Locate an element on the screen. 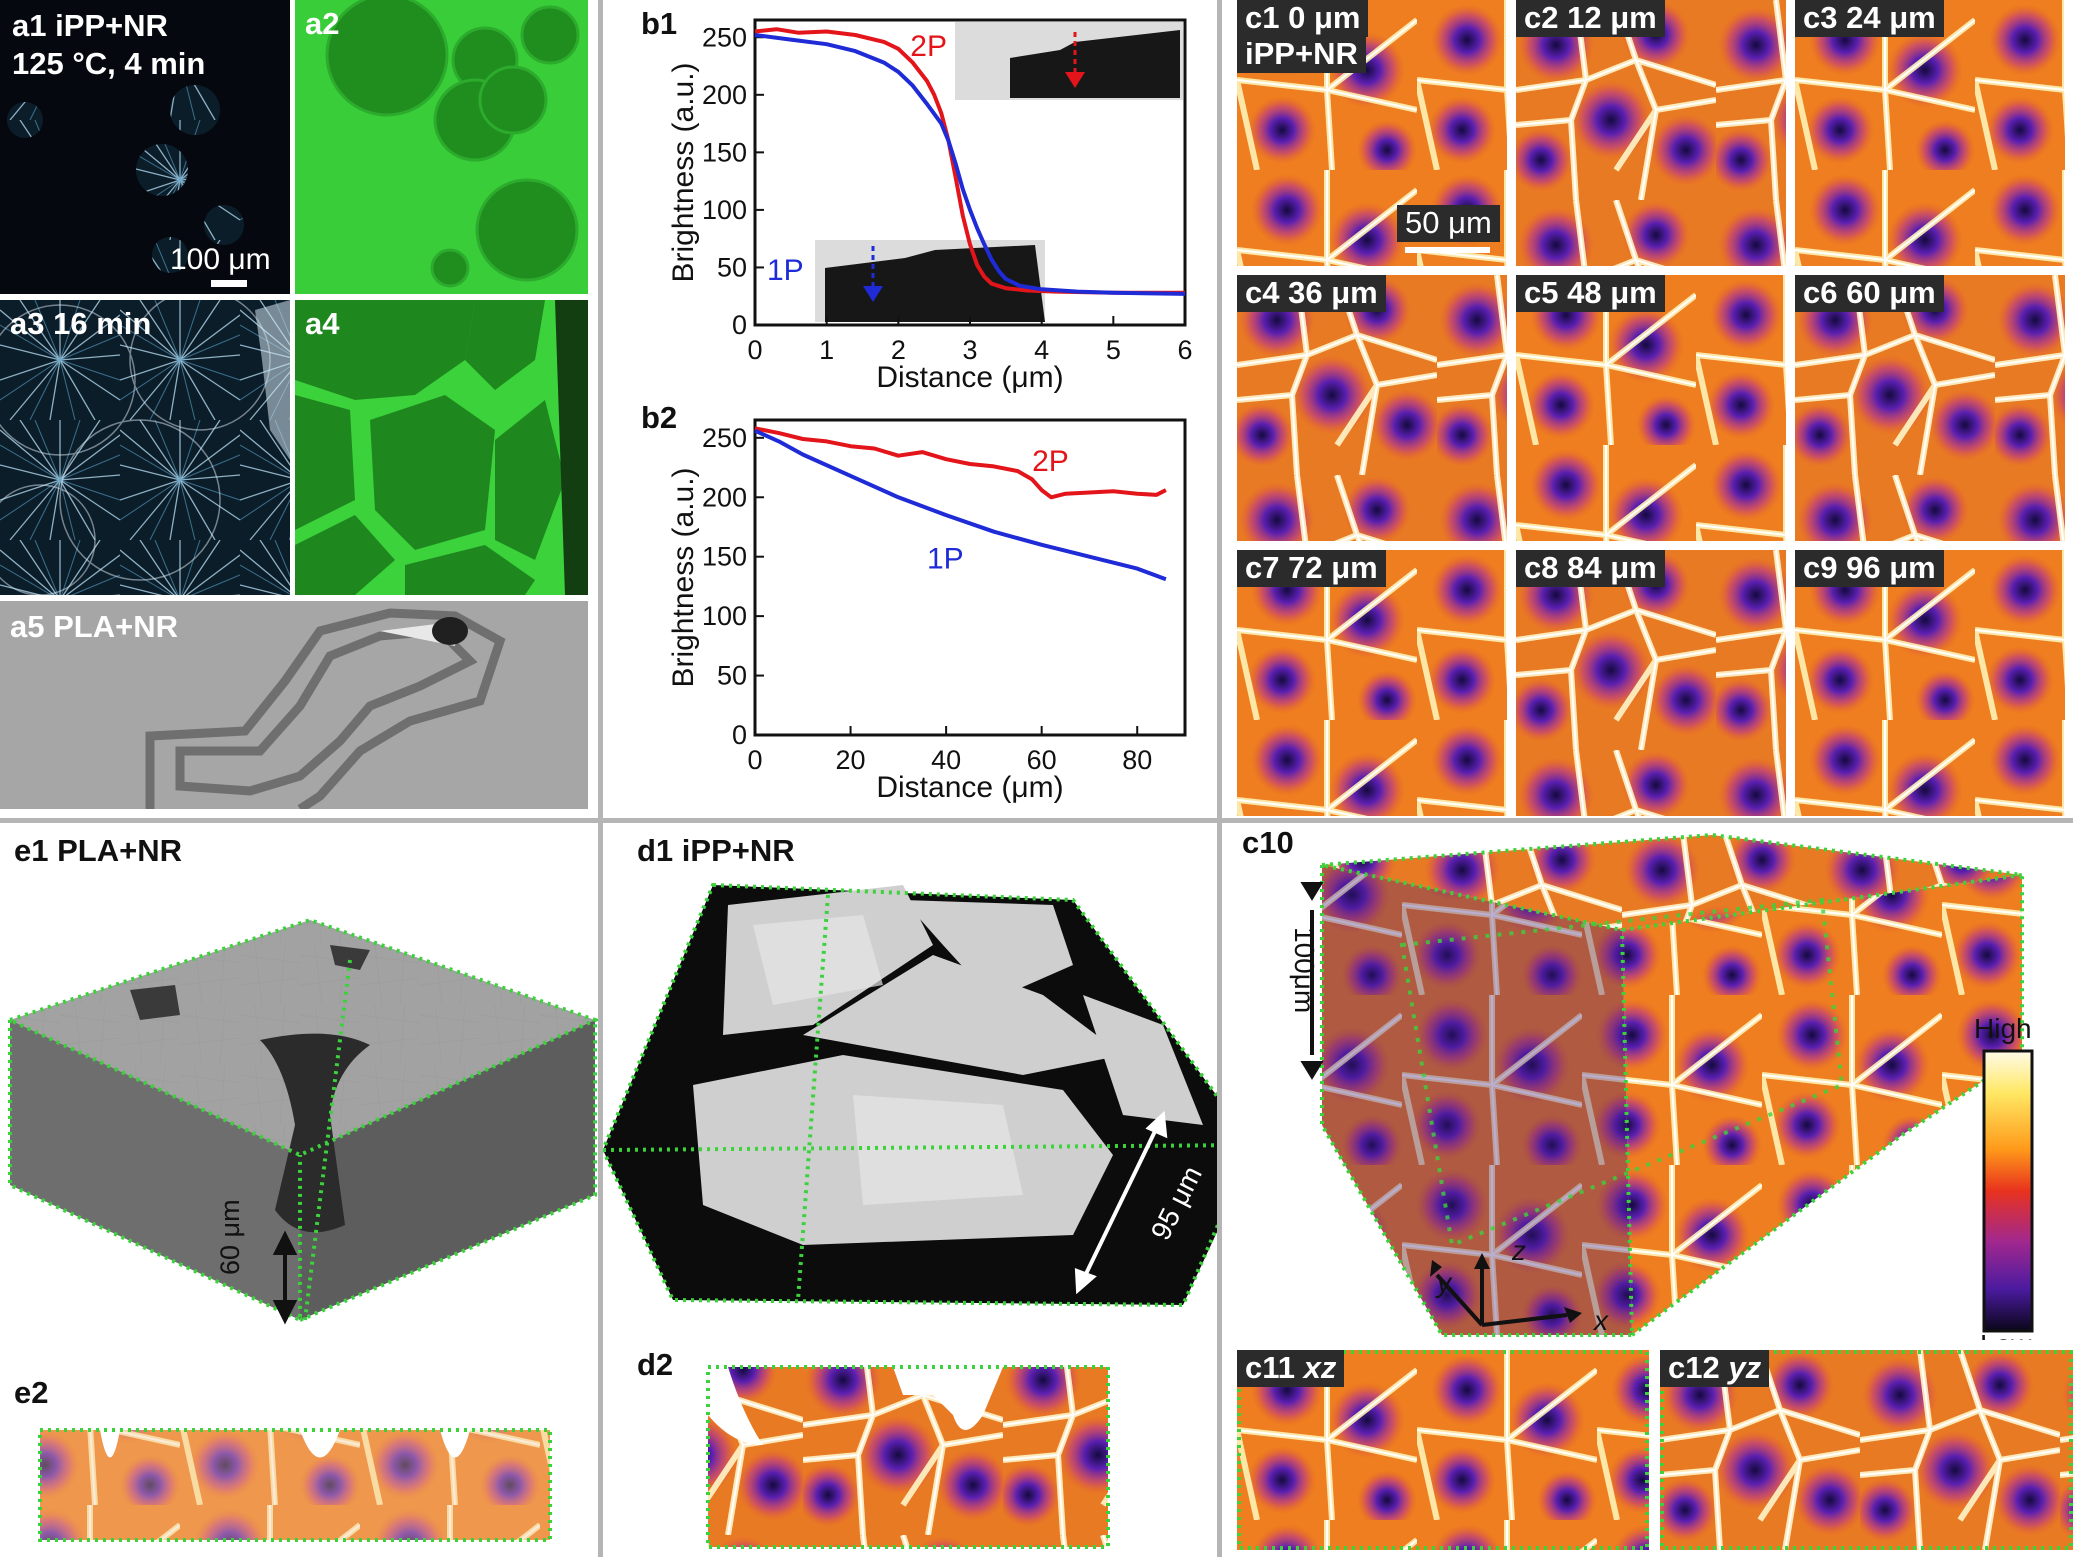  c10-axis-y: y is located at coordinates (1444, 1282).